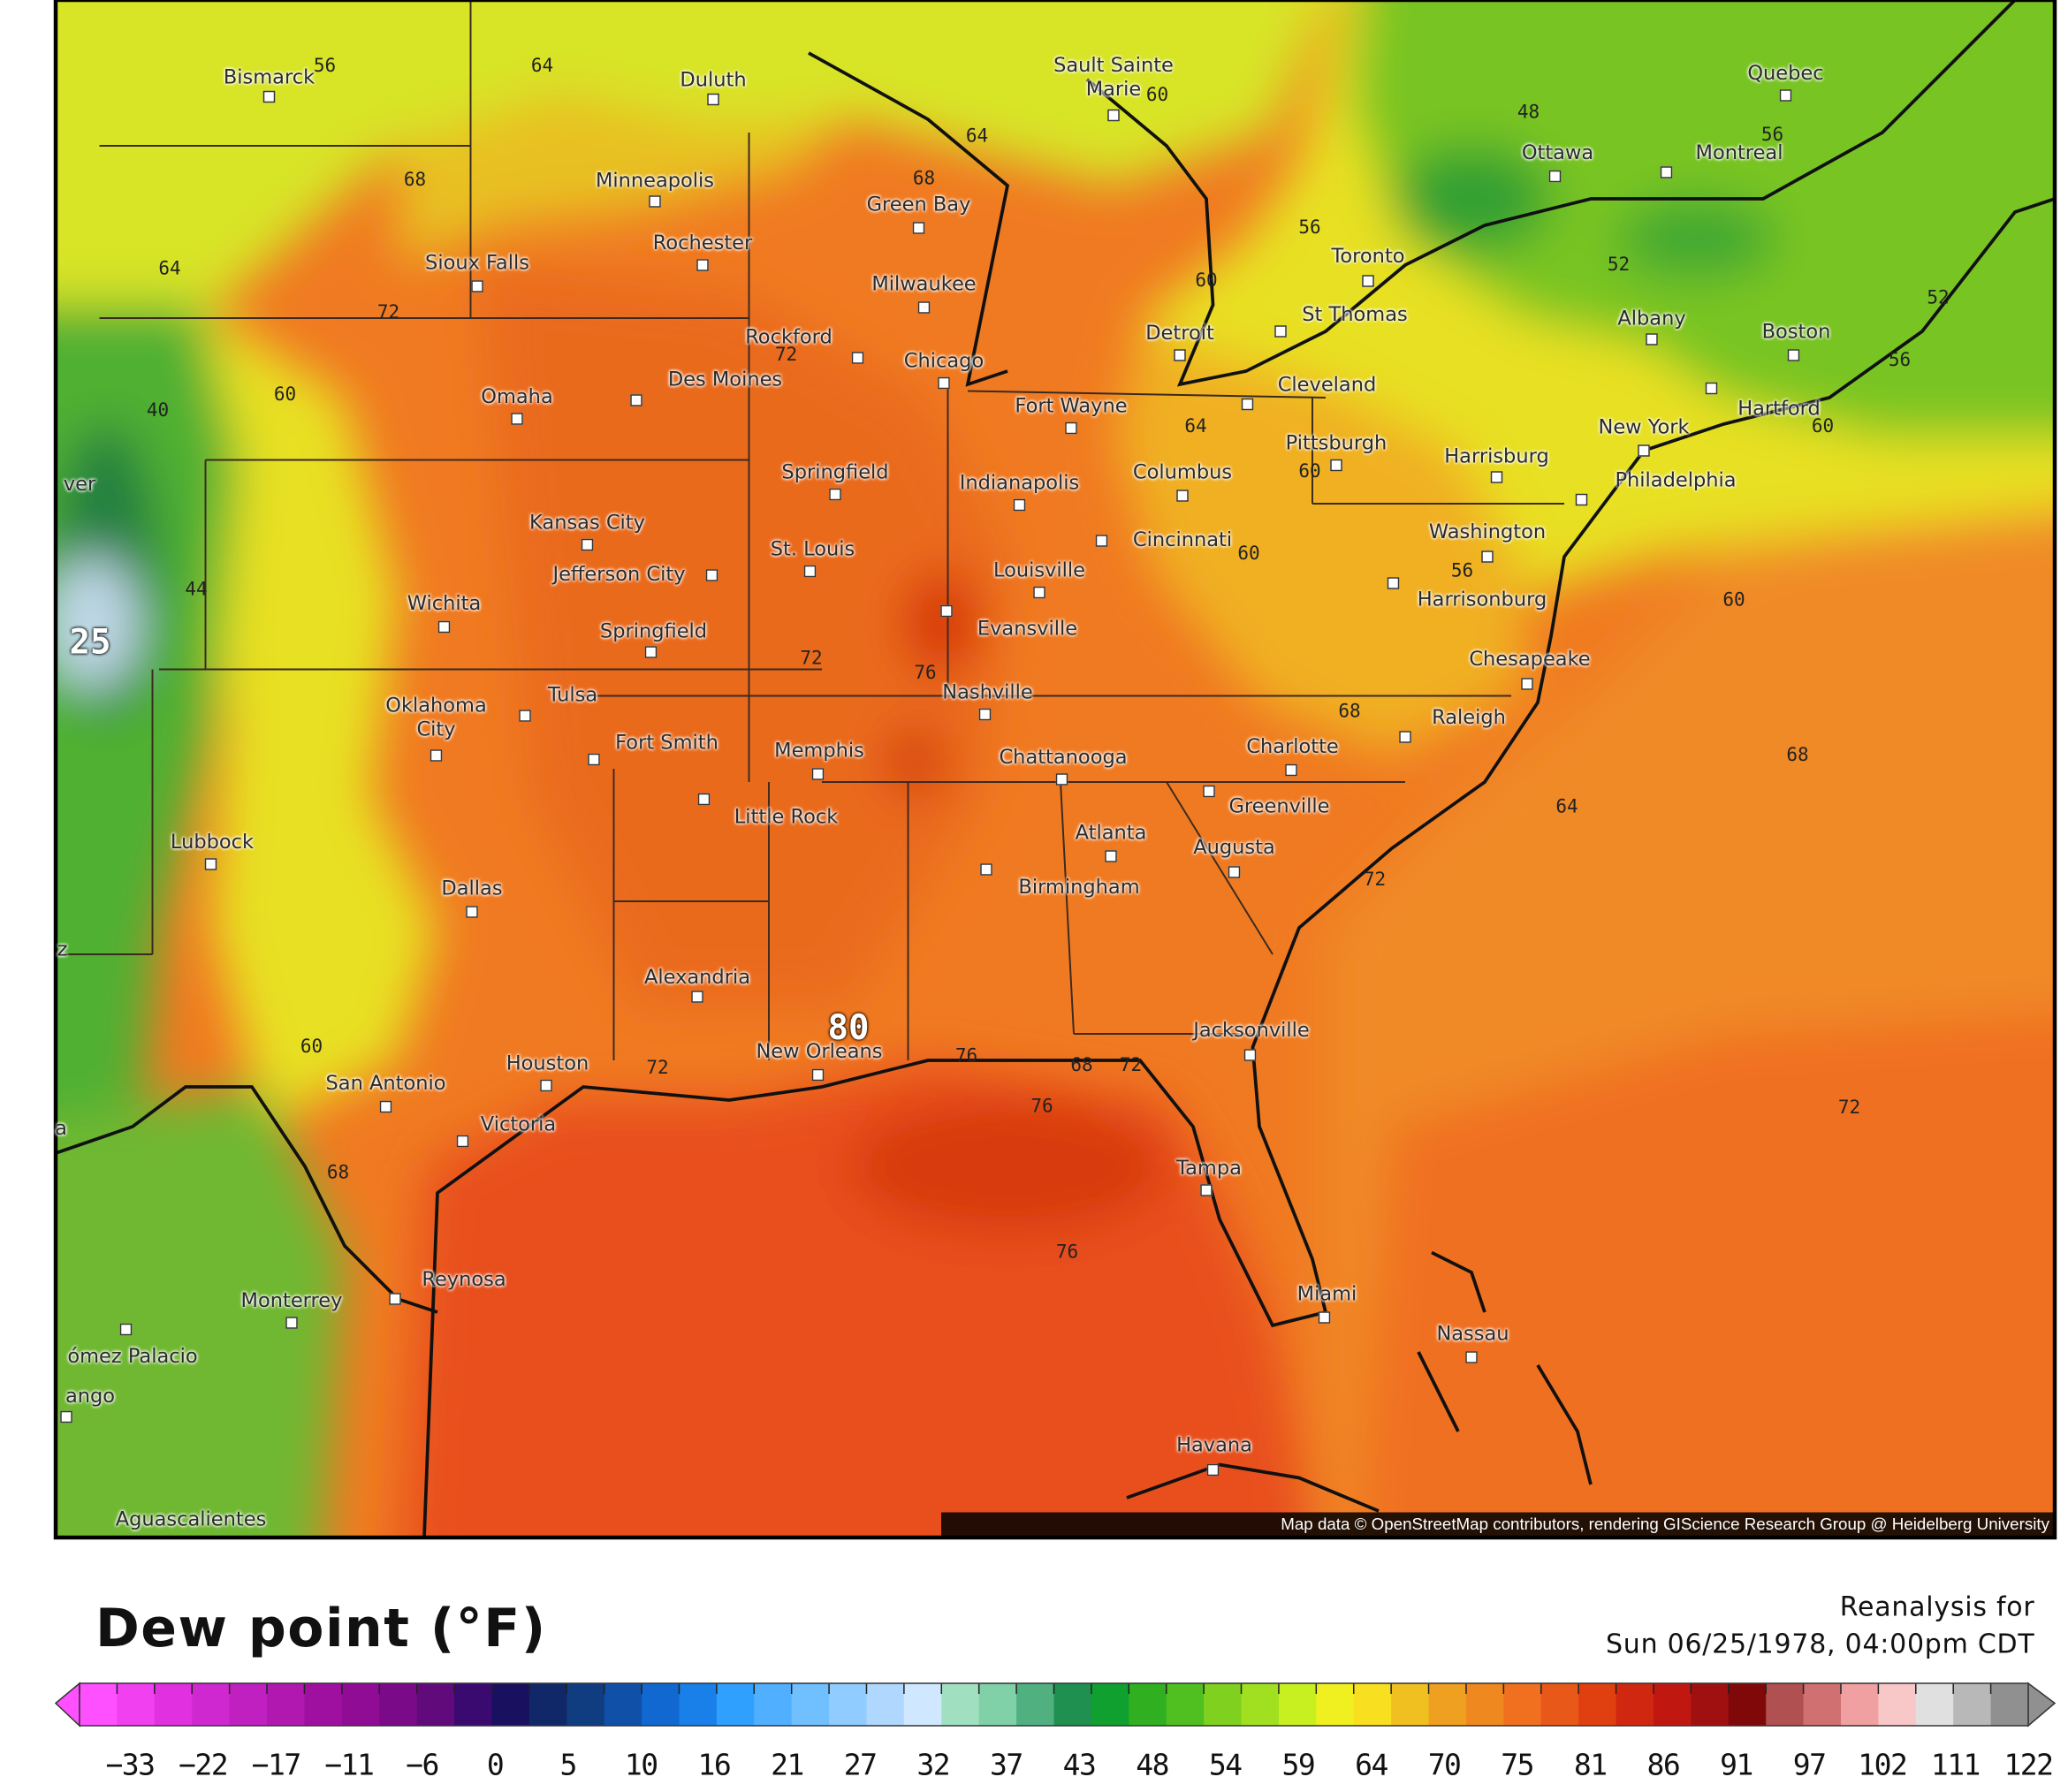 This screenshot has height=1792, width=2068. Describe the element at coordinates (276, 1766) in the screenshot. I see `colorbar-label: −17` at that location.